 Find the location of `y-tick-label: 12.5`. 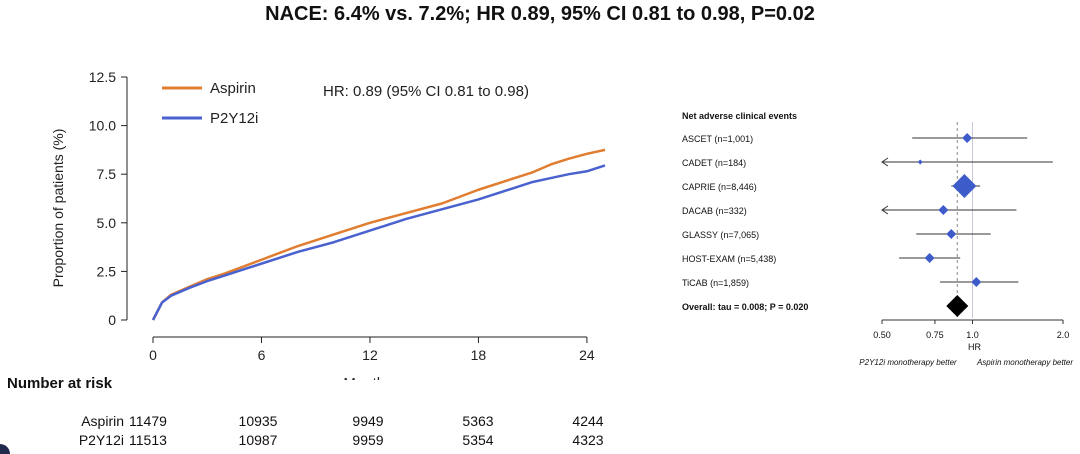

y-tick-label: 12.5 is located at coordinates (102, 77).